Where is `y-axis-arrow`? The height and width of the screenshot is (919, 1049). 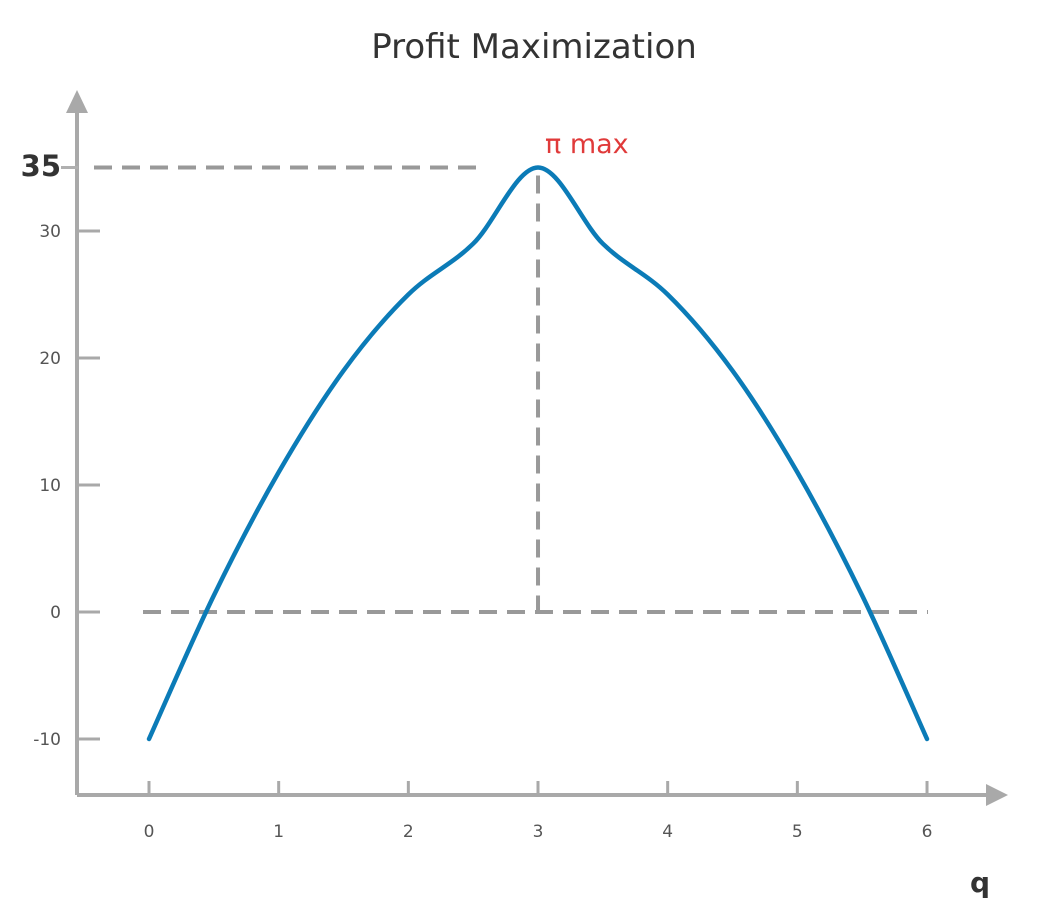
y-axis-arrow is located at coordinates (77, 101).